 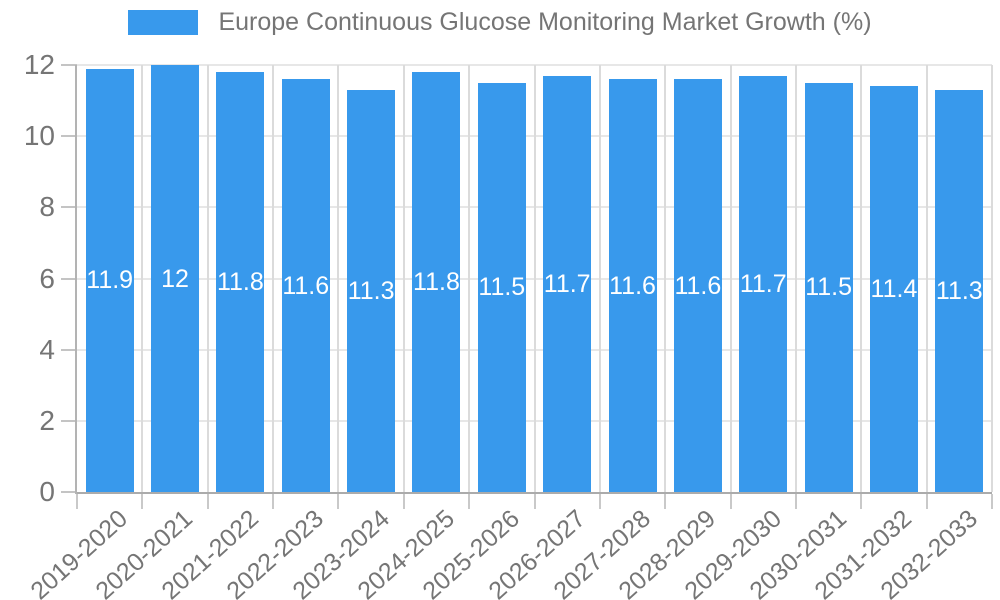 I want to click on y-tick-label: 6, so click(x=47, y=278).